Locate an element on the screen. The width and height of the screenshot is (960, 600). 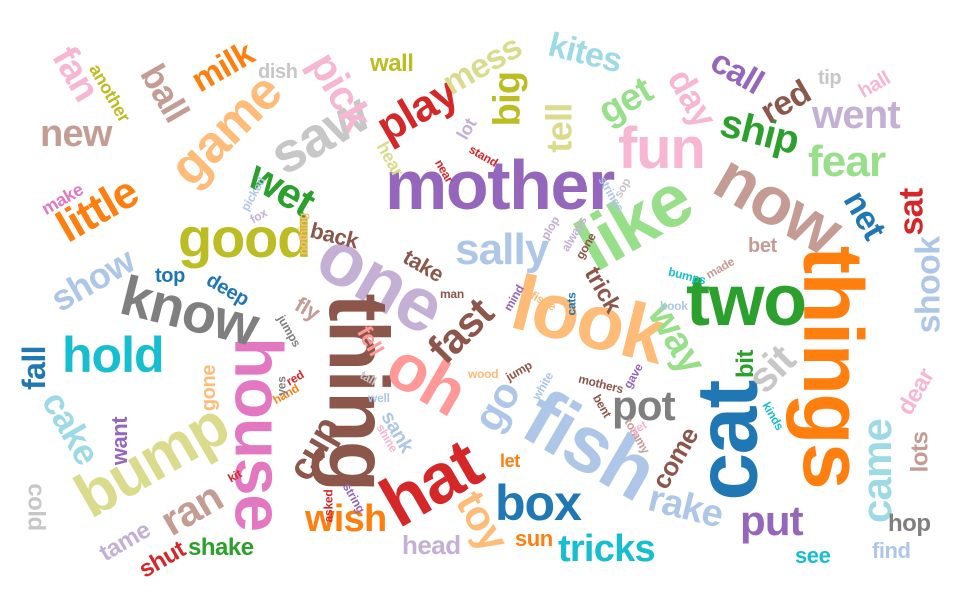
word-sally: sally is located at coordinates (502, 249).